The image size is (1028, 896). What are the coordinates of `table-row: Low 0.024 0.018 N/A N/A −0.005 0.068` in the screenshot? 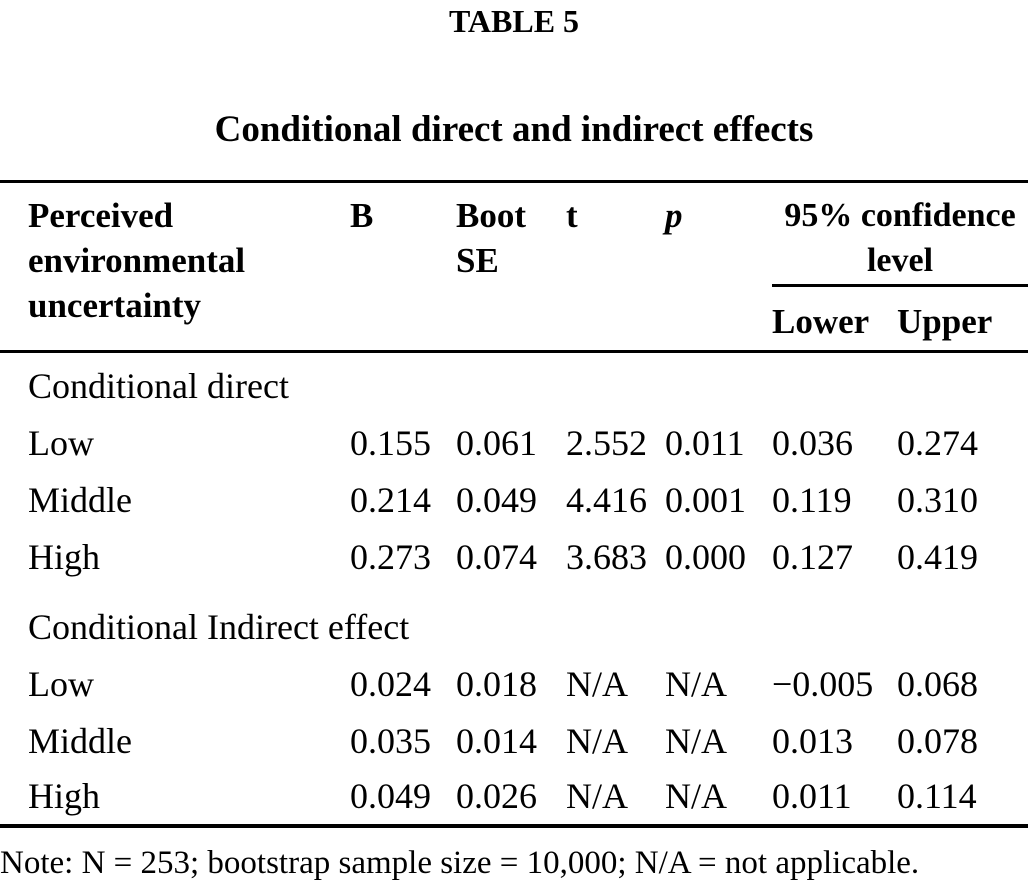 It's located at (514, 683).